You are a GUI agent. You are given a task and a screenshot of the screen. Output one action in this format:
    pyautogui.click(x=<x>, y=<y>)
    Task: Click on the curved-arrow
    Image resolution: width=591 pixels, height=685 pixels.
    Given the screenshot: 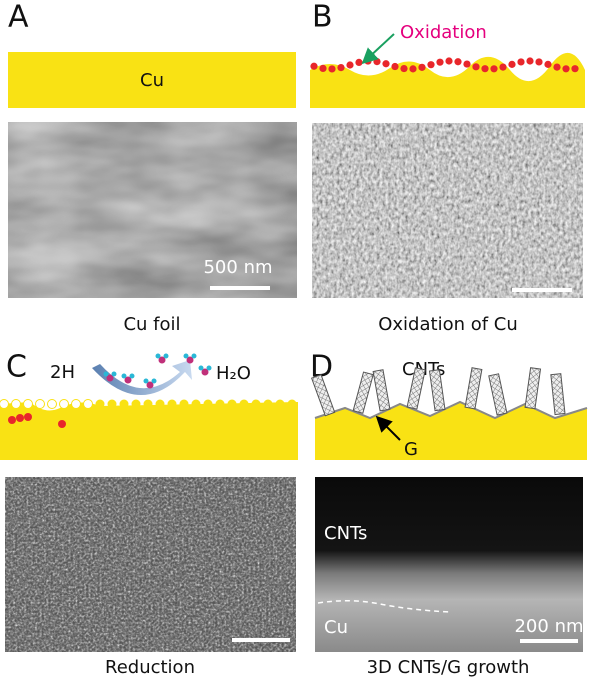 What is the action you would take?
    pyautogui.click(x=142, y=378)
    